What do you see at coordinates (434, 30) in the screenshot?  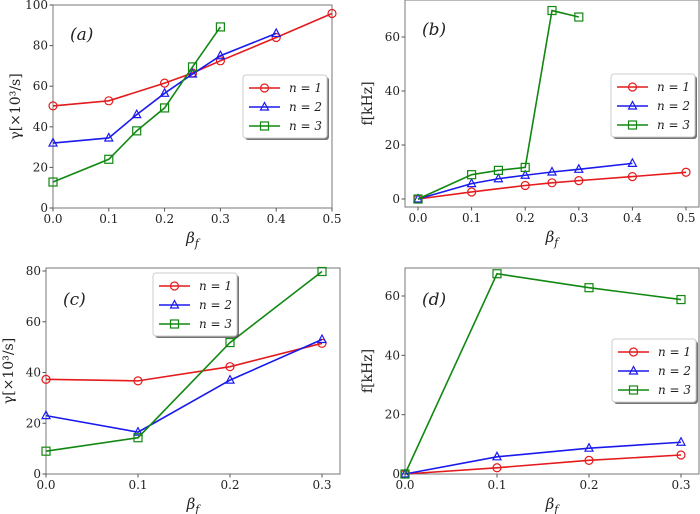 I see `panel-tag: (b)` at bounding box center [434, 30].